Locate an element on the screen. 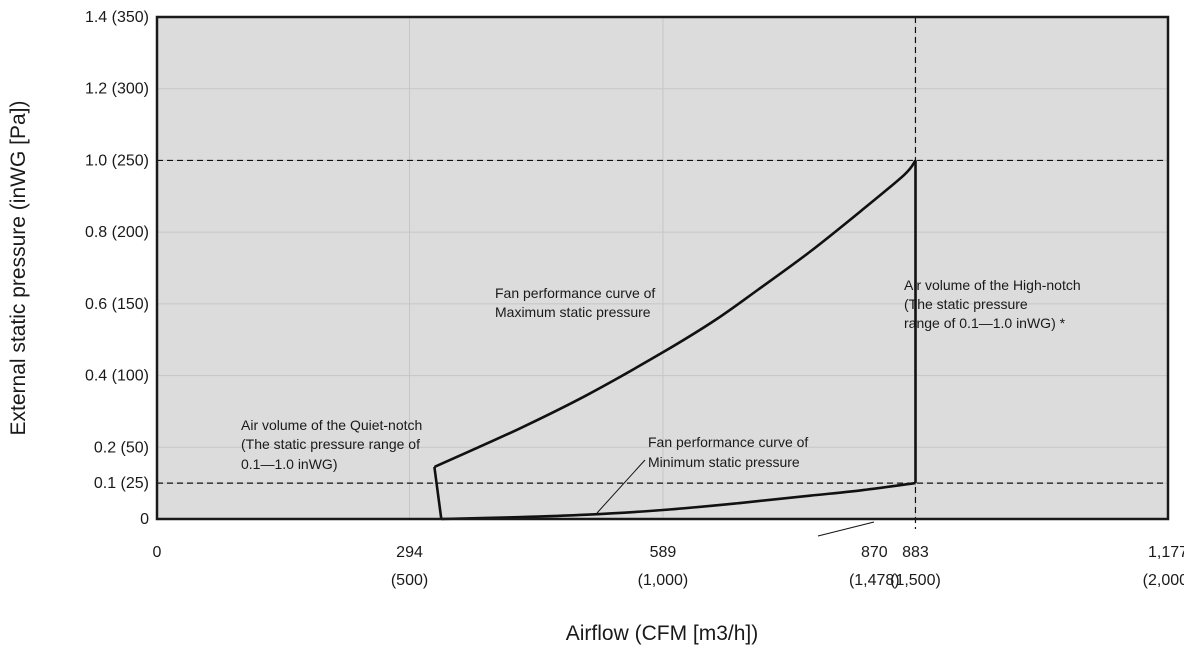  y-tick-label: 0.6 (150) is located at coordinates (117, 304).